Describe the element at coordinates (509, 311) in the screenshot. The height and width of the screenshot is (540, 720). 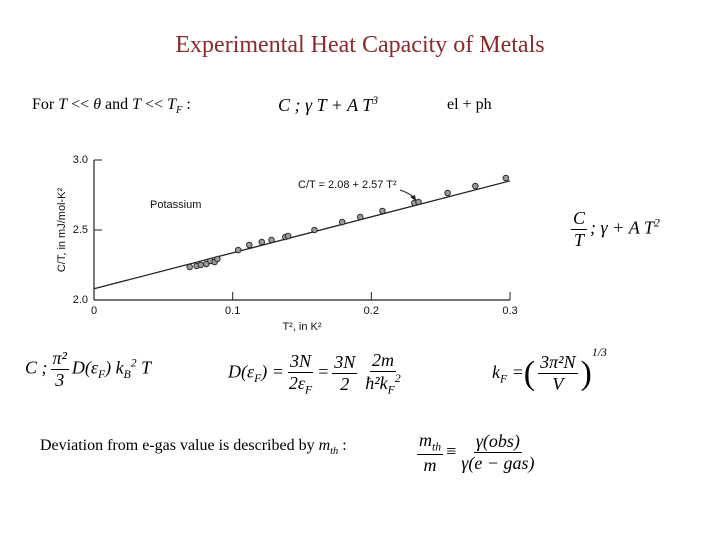
I see `x-tick-label: 0.3` at that location.